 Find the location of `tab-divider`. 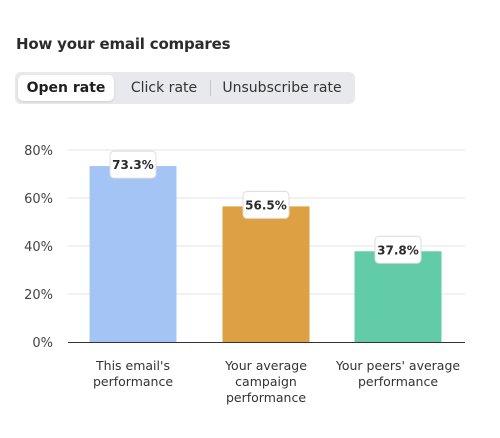

tab-divider is located at coordinates (210, 88).